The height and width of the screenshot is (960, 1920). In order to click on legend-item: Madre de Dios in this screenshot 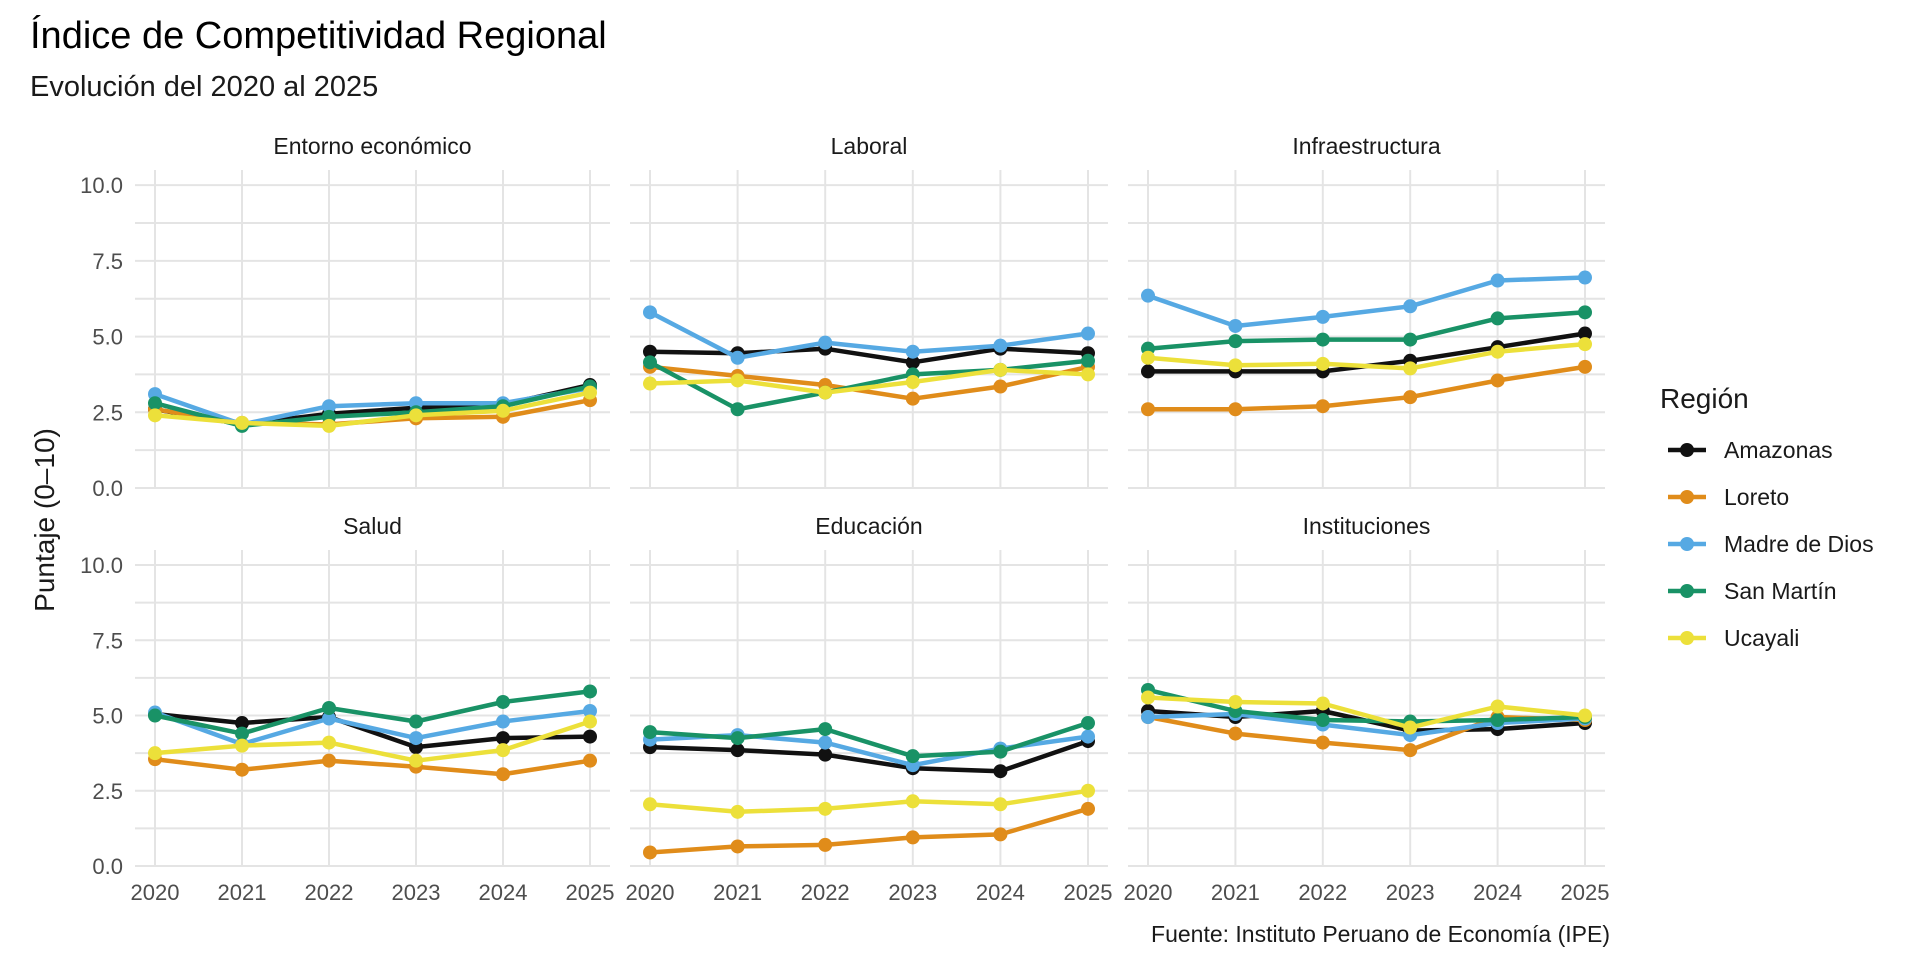, I will do `click(1771, 544)`.